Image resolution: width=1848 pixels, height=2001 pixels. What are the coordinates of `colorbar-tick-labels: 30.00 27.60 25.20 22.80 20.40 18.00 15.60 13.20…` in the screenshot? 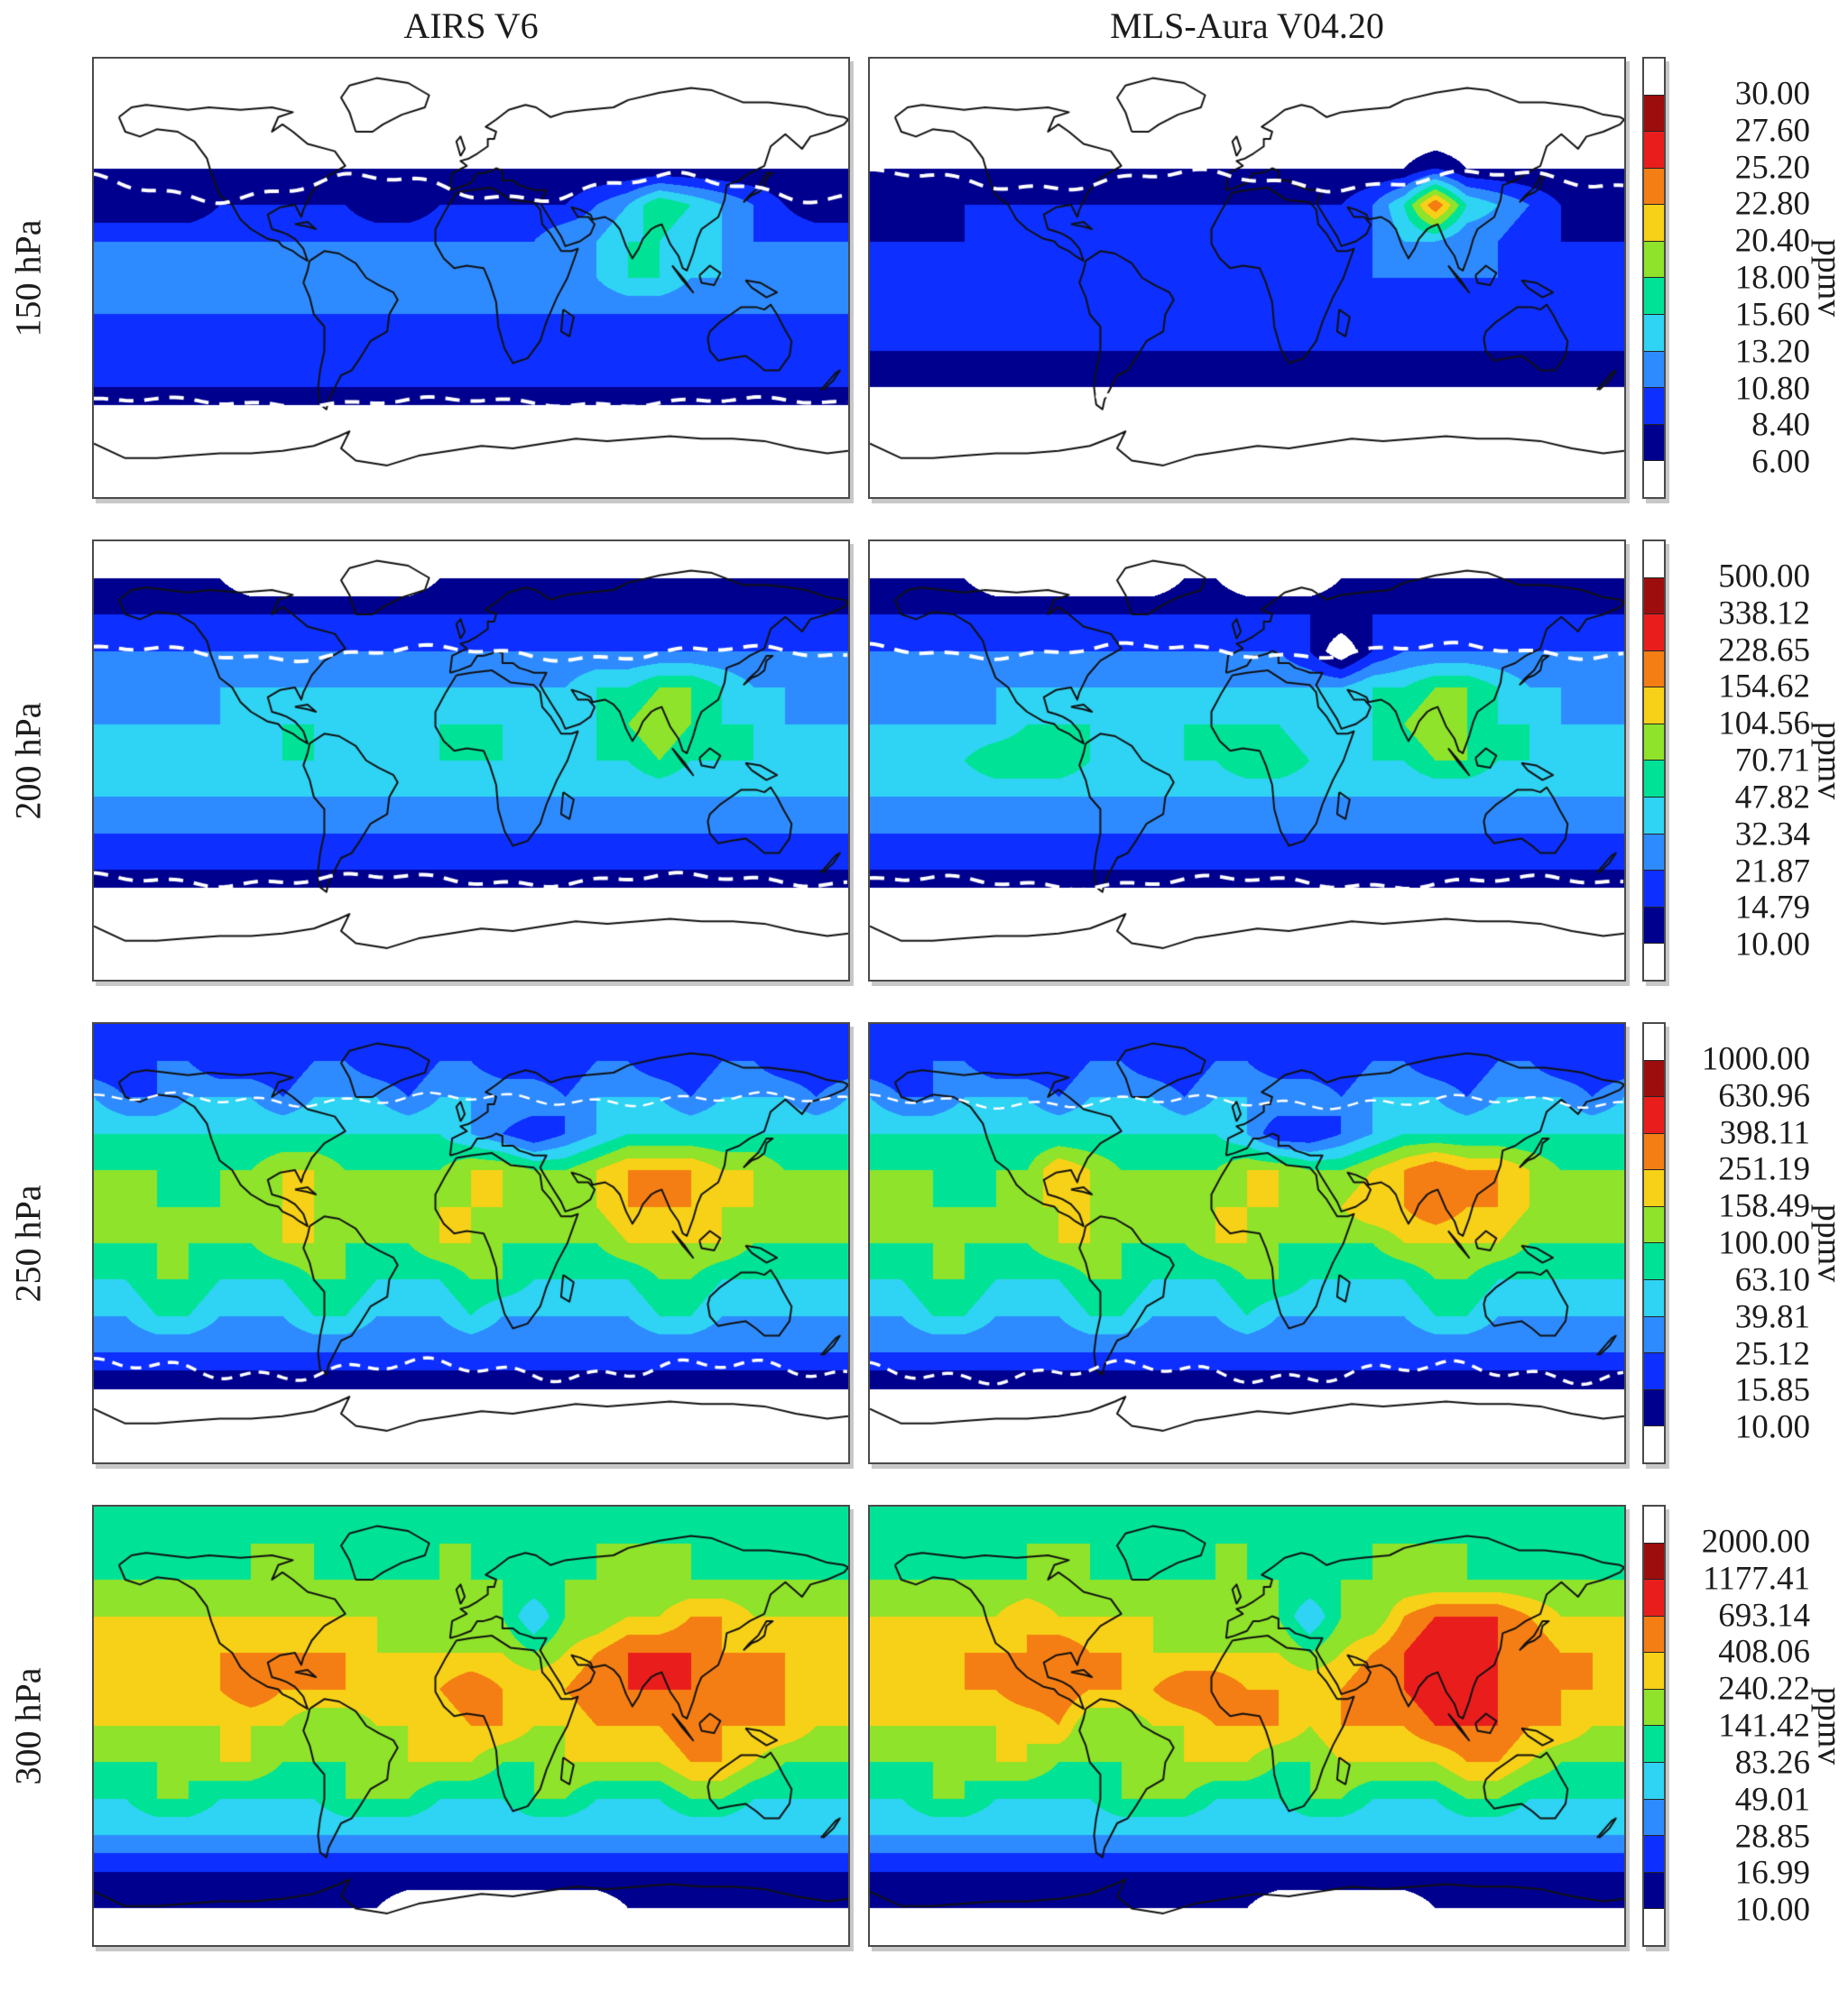 It's located at (1741, 278).